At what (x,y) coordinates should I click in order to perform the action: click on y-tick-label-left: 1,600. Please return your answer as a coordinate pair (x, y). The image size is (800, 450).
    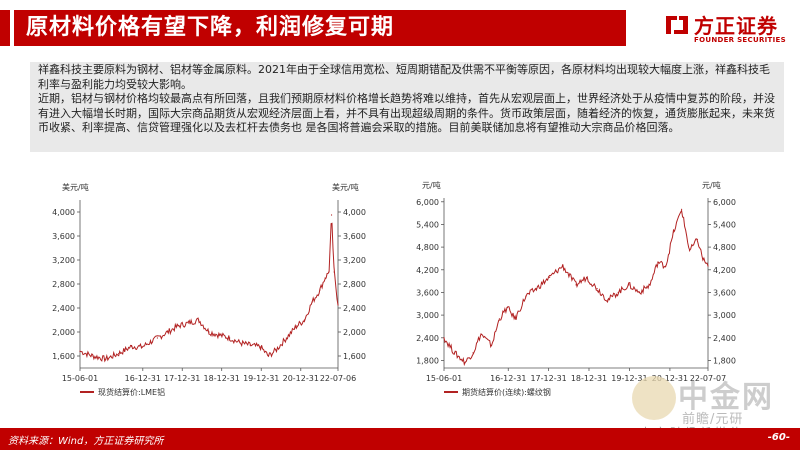
    Looking at the image, I should click on (63, 356).